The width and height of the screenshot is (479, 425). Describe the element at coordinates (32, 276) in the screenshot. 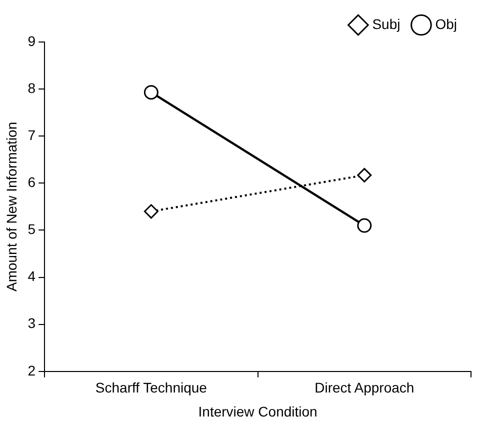

I see `y-tick-label: 4` at that location.